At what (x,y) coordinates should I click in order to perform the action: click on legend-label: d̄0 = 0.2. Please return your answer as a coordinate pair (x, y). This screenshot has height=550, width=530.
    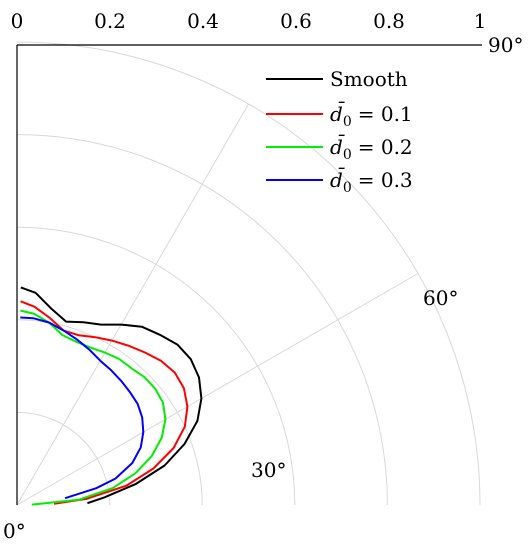
    Looking at the image, I should click on (371, 148).